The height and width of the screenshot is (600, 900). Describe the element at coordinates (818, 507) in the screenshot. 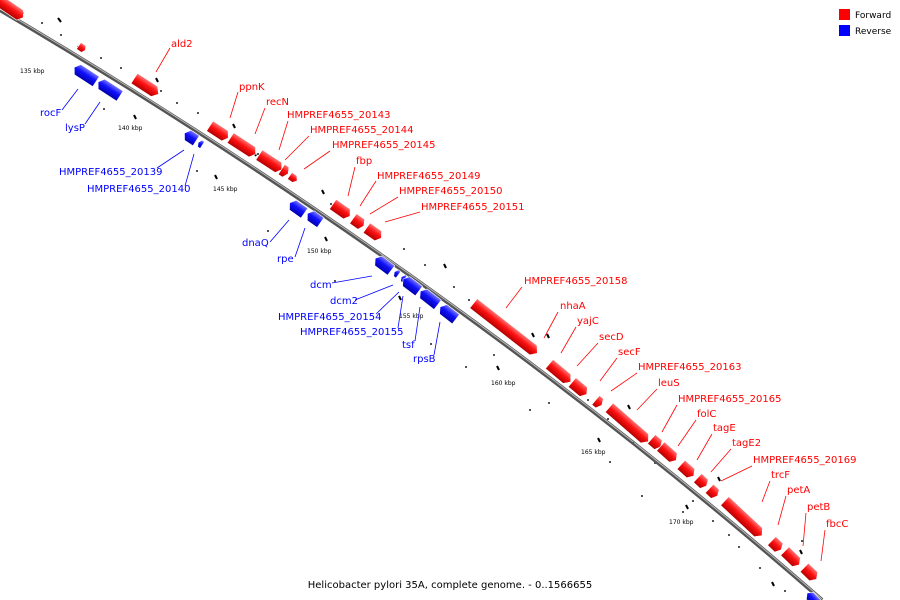

I see `label-petB: petB` at that location.